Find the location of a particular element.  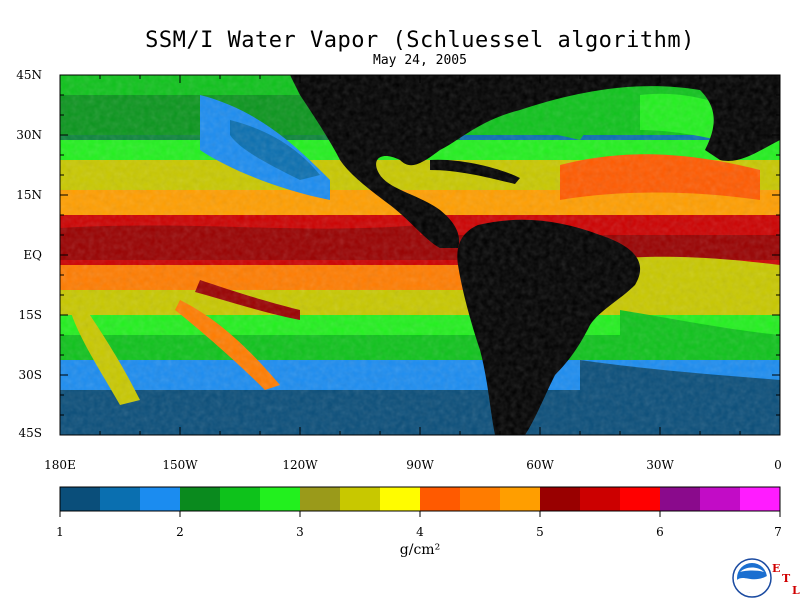

lon-label-0: 0 is located at coordinates (778, 465).